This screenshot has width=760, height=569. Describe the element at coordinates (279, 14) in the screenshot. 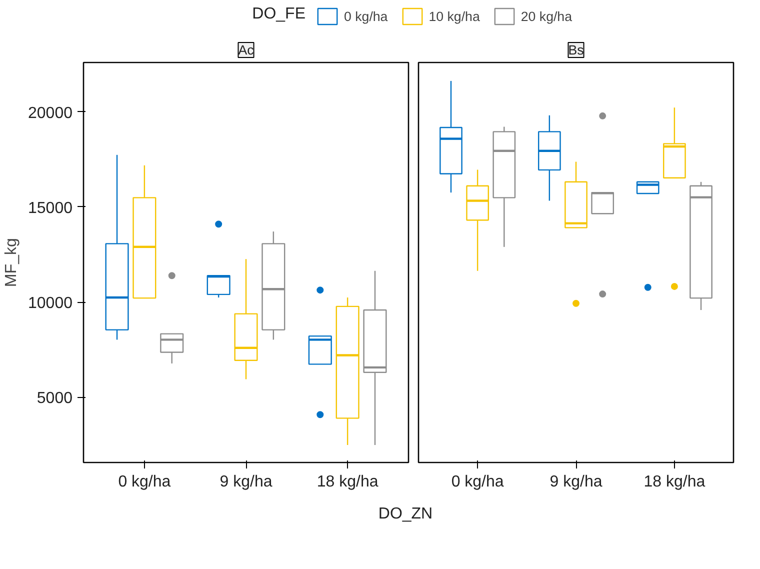

I see `legend-title: DO_FE` at that location.